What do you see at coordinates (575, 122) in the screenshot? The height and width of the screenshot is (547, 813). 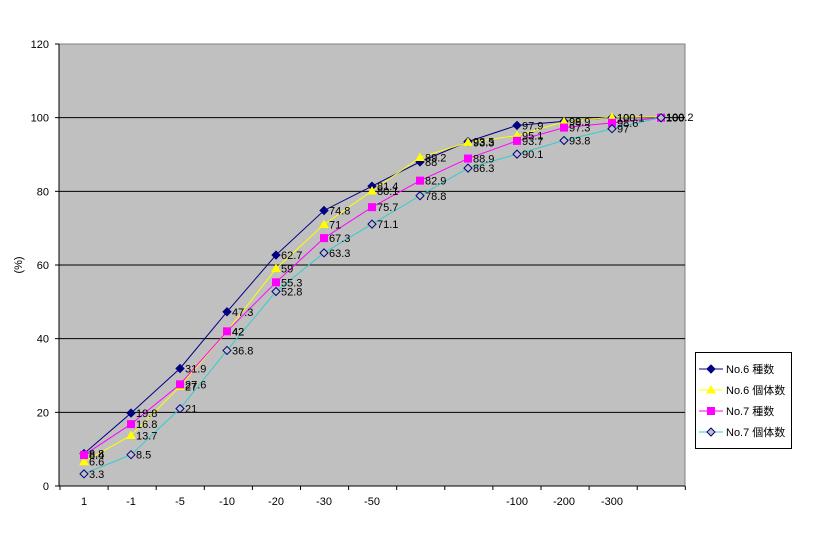 I see `data-label: 99` at bounding box center [575, 122].